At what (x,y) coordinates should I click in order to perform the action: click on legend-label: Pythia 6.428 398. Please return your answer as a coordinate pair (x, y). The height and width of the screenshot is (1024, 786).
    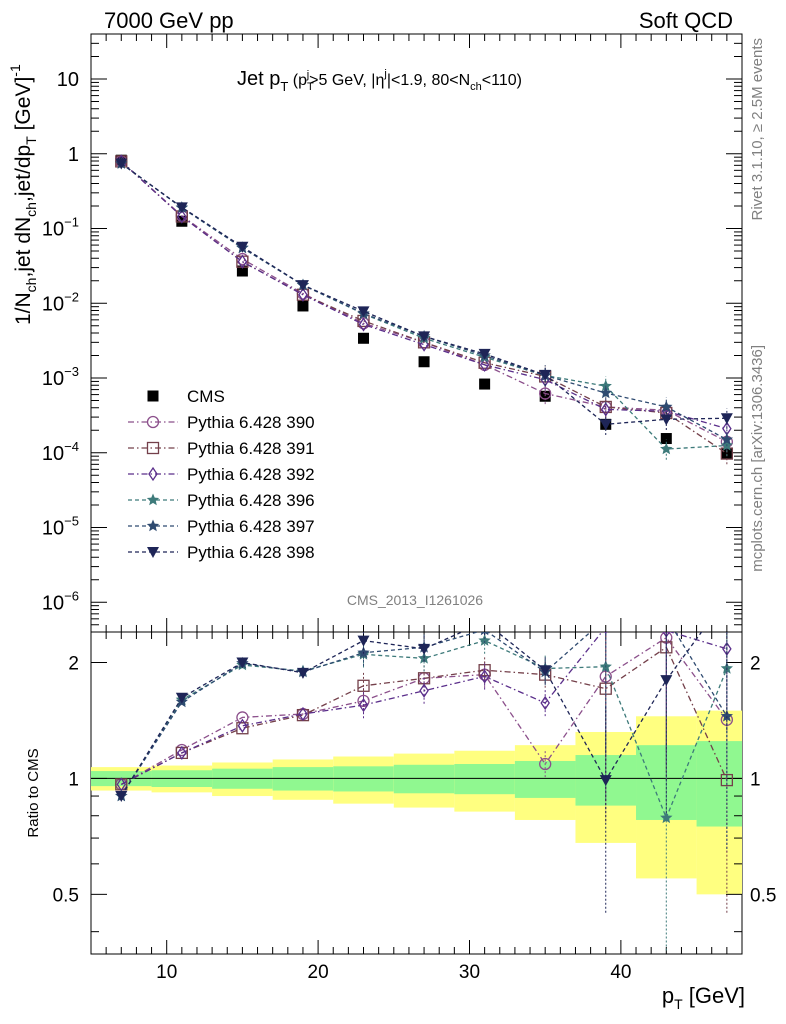
    Looking at the image, I should click on (251, 552).